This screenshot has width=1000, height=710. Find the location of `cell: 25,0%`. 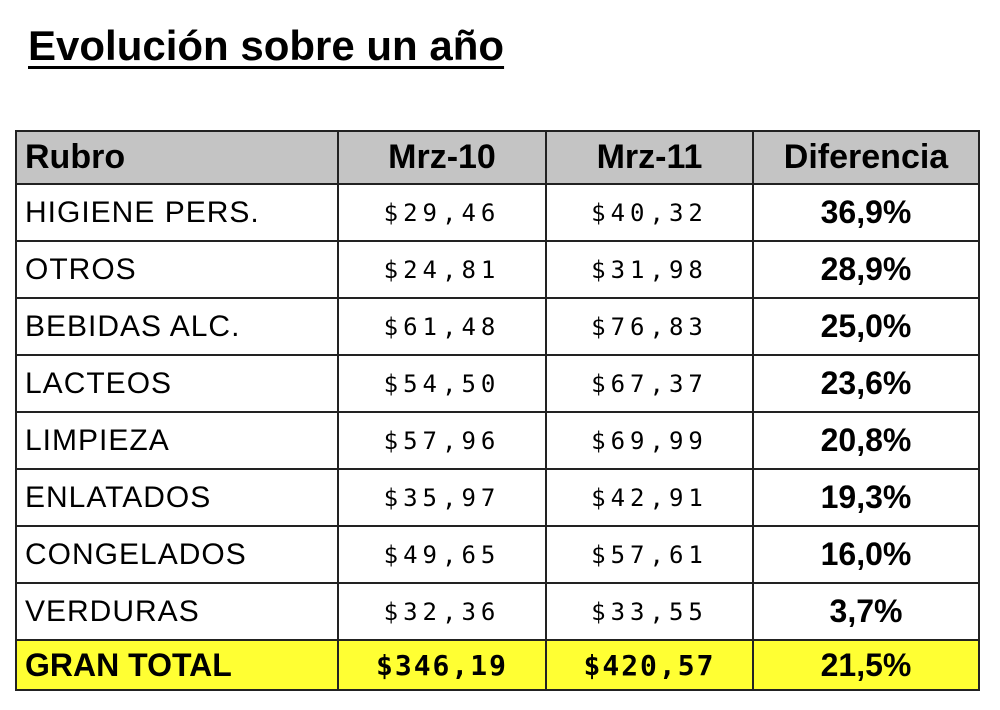

cell: 25,0% is located at coordinates (866, 326).